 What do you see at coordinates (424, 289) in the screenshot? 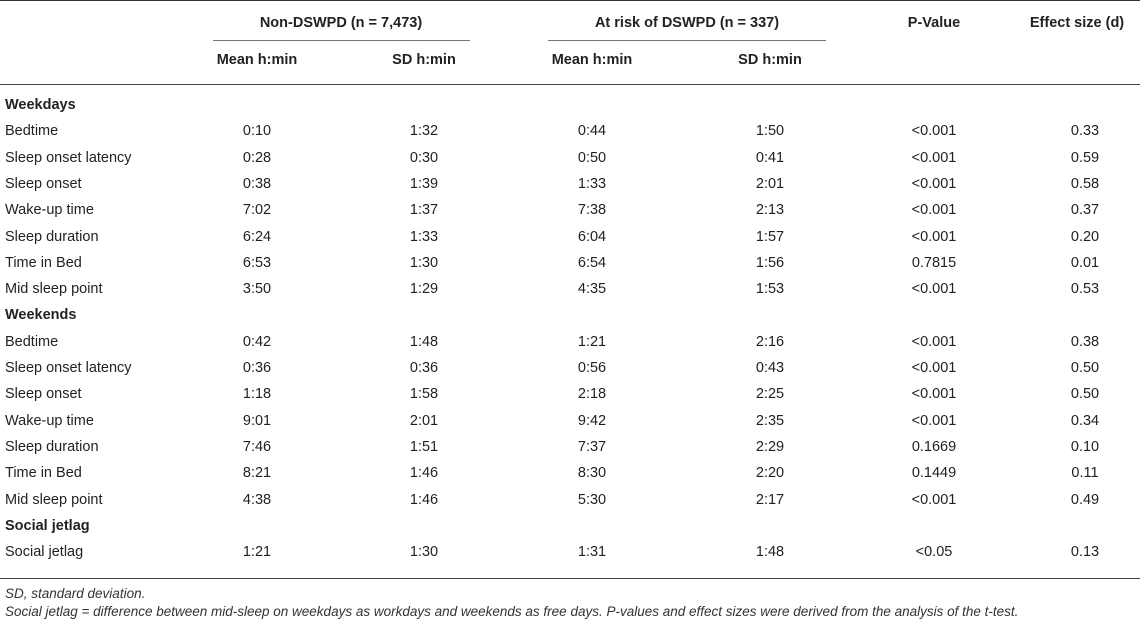
I see `table-cell: 1:29` at bounding box center [424, 289].